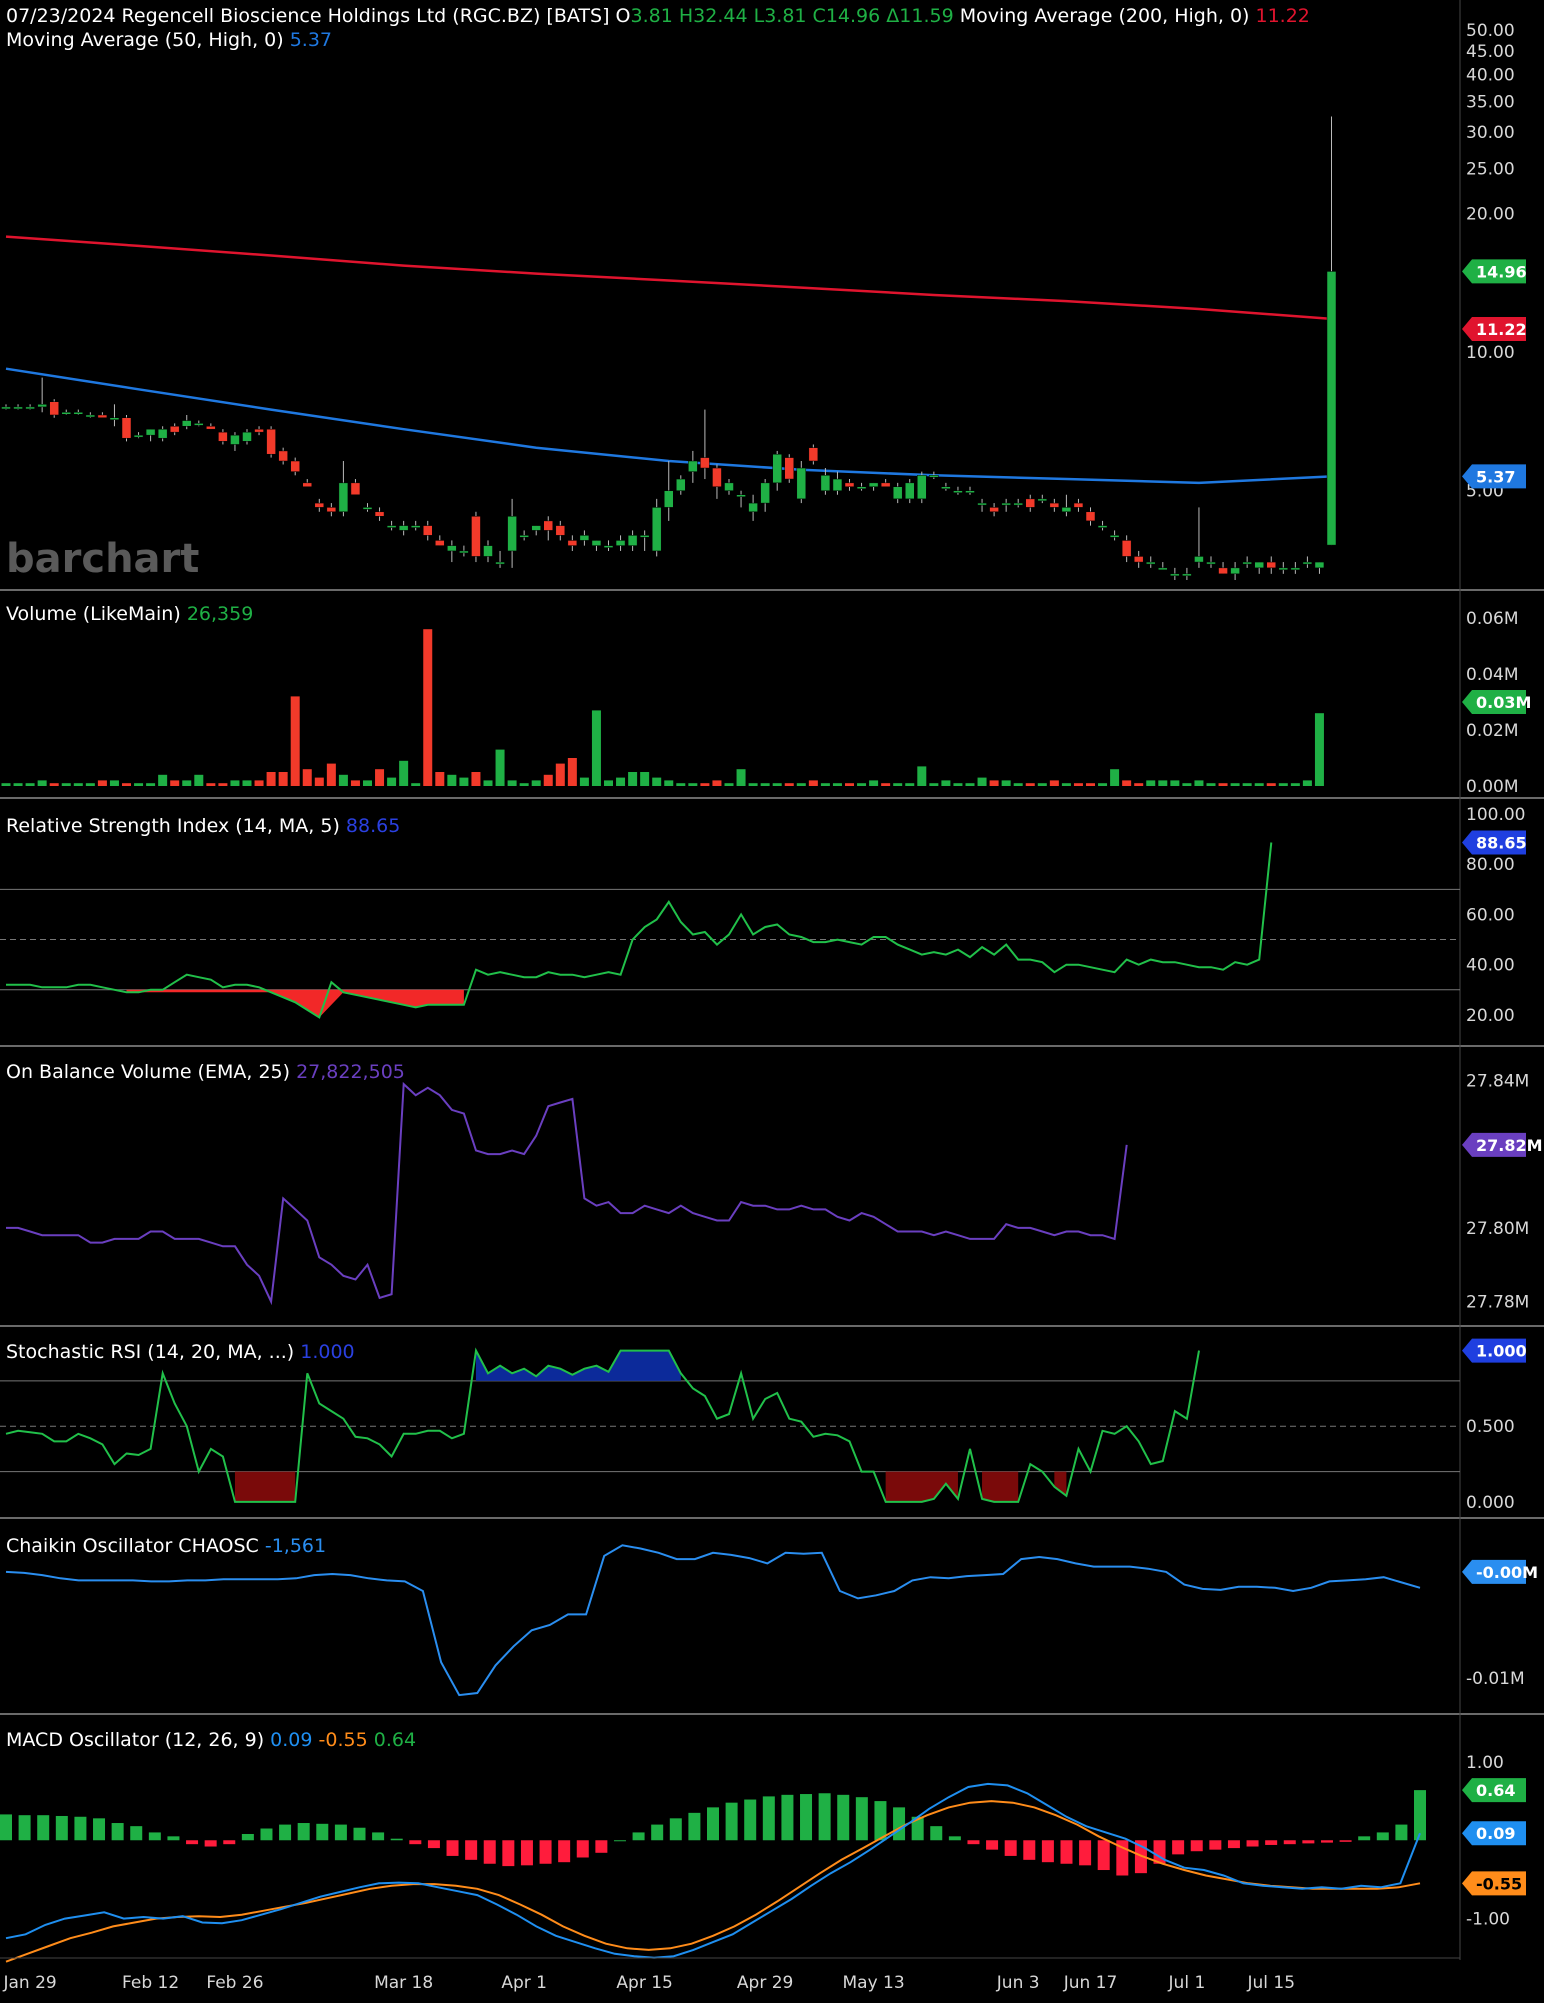 The height and width of the screenshot is (2003, 1544). I want to click on x-tick-label: Mar 18, so click(403, 1983).